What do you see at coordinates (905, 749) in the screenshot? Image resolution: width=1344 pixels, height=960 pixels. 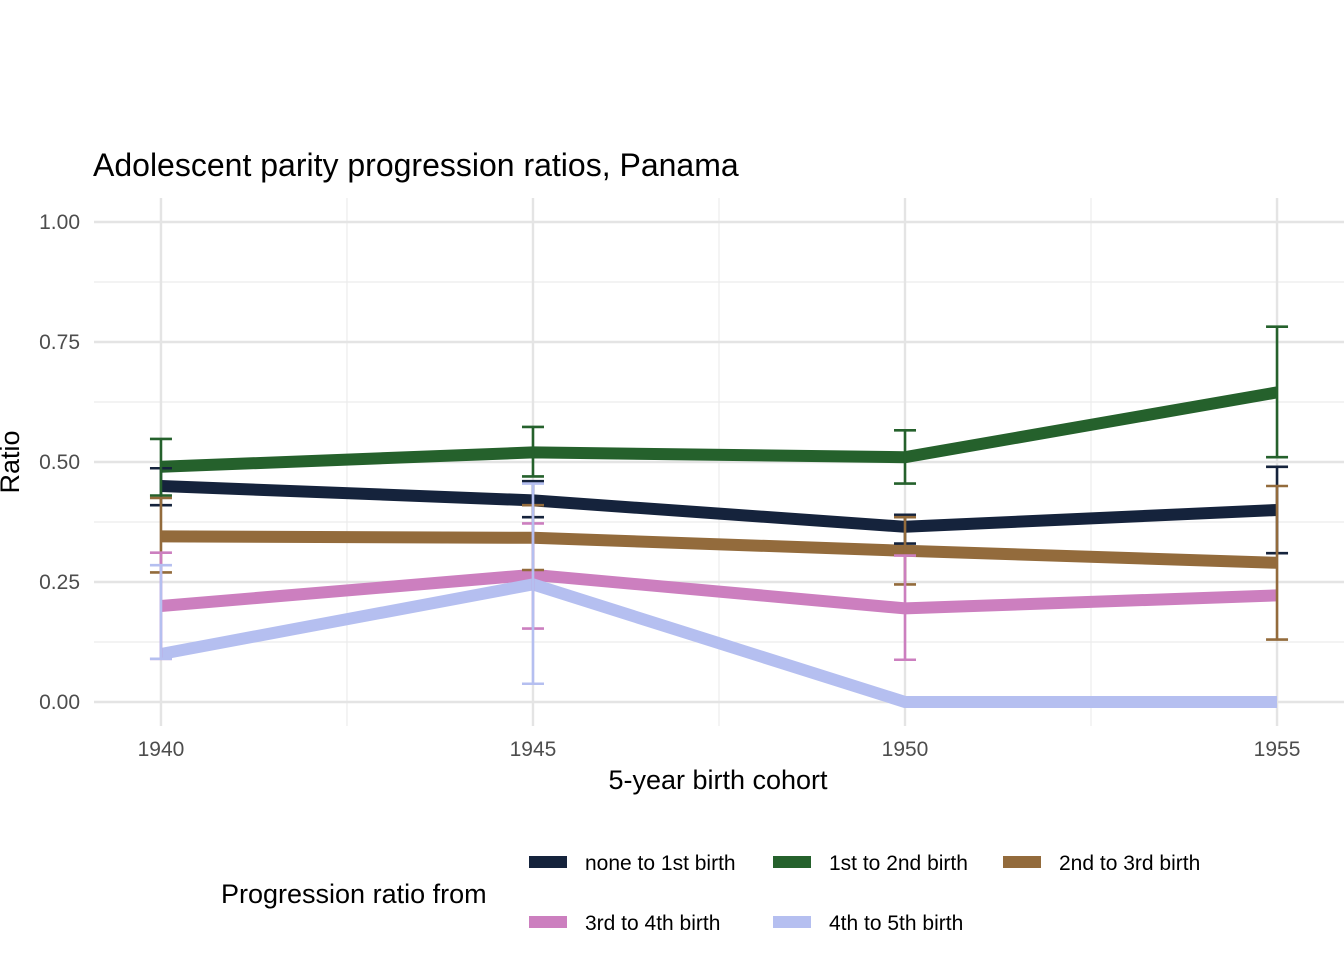 I see `x-tick-label: 1950` at bounding box center [905, 749].